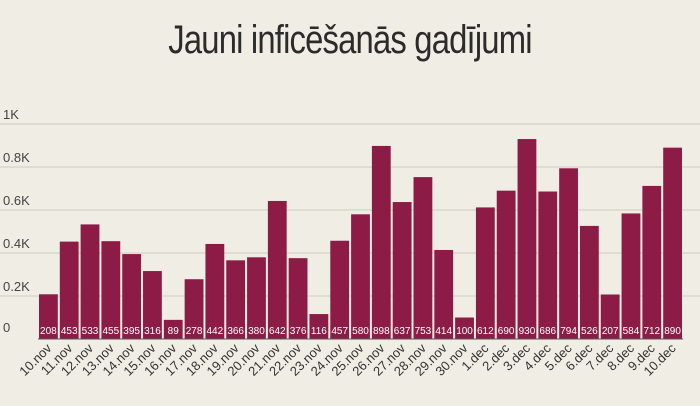 The height and width of the screenshot is (406, 700). What do you see at coordinates (340, 289) in the screenshot?
I see `bar-24.nov` at bounding box center [340, 289].